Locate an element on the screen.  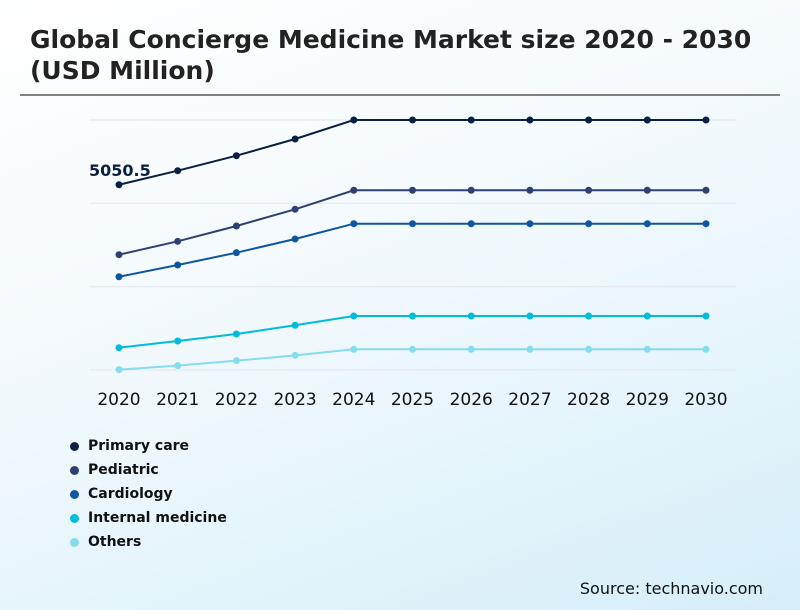
legend-item-pediatric: Pediatric is located at coordinates (148, 470).